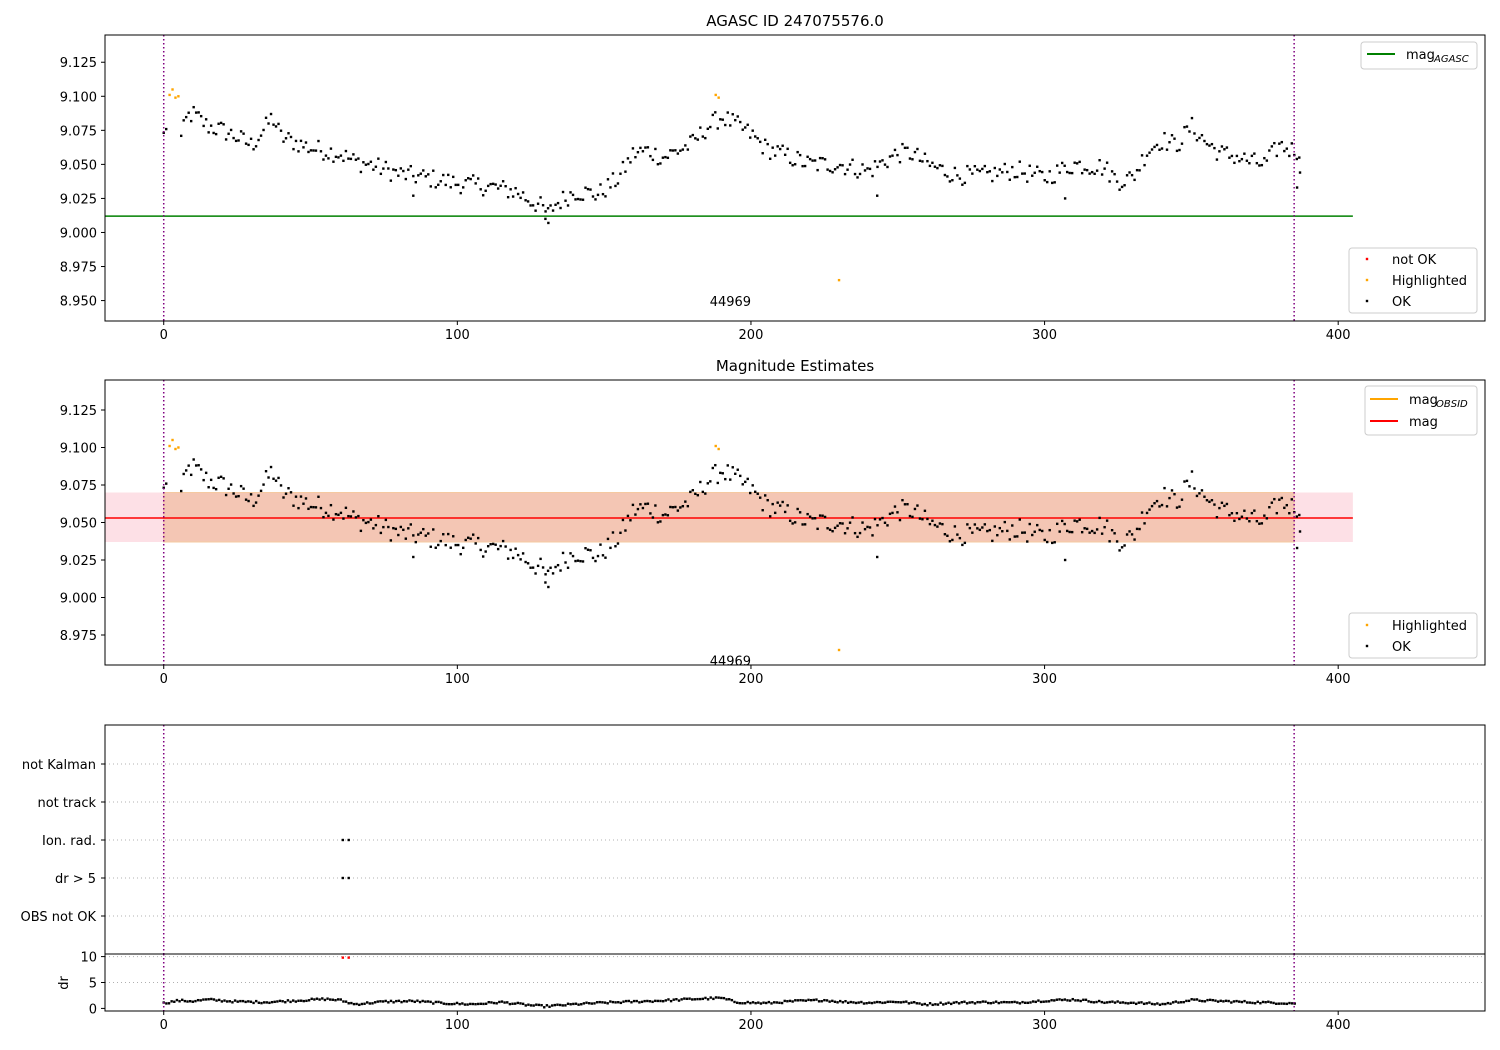 The height and width of the screenshot is (1050, 1500). What do you see at coordinates (78, 486) in the screenshot?
I see `y-tick-label: 9.075` at bounding box center [78, 486].